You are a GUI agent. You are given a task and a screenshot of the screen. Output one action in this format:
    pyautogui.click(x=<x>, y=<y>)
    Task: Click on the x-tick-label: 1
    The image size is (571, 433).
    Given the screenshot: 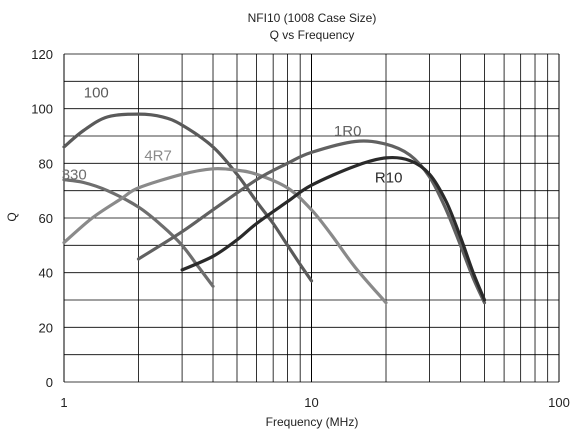 What is the action you would take?
    pyautogui.click(x=63, y=402)
    